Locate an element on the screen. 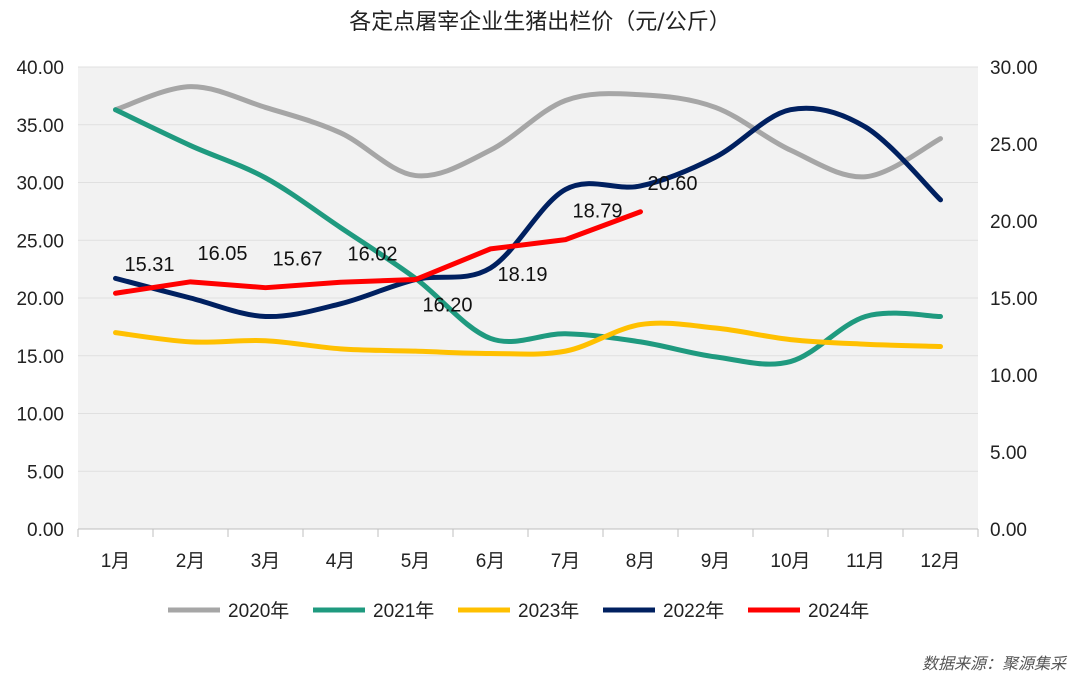  right-axis-tick-label: 25.00 is located at coordinates (1014, 145).